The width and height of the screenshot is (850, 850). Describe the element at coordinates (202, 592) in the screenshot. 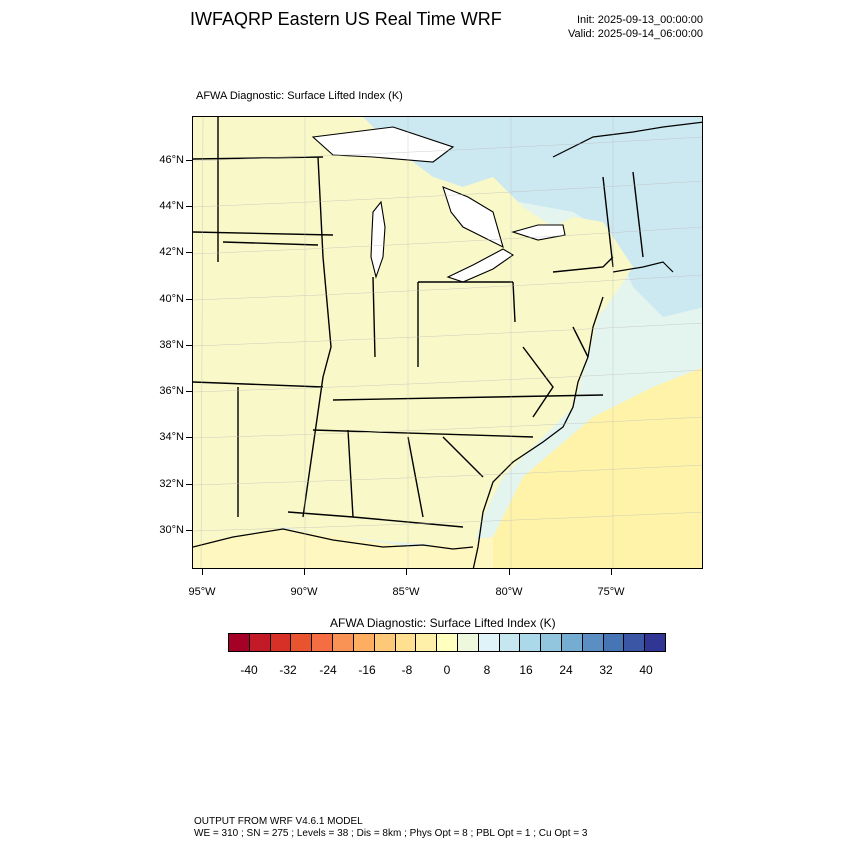

I see `lon-label: 95°W` at that location.